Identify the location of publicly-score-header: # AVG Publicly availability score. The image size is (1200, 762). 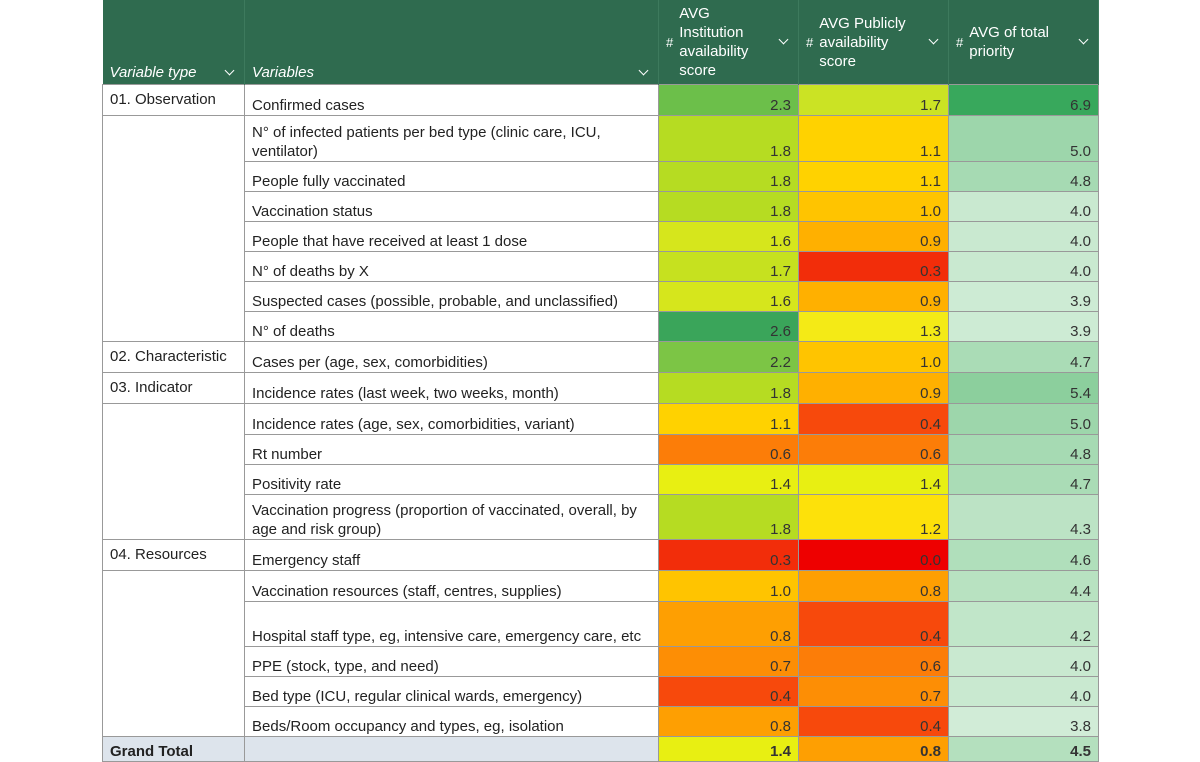
(873, 42).